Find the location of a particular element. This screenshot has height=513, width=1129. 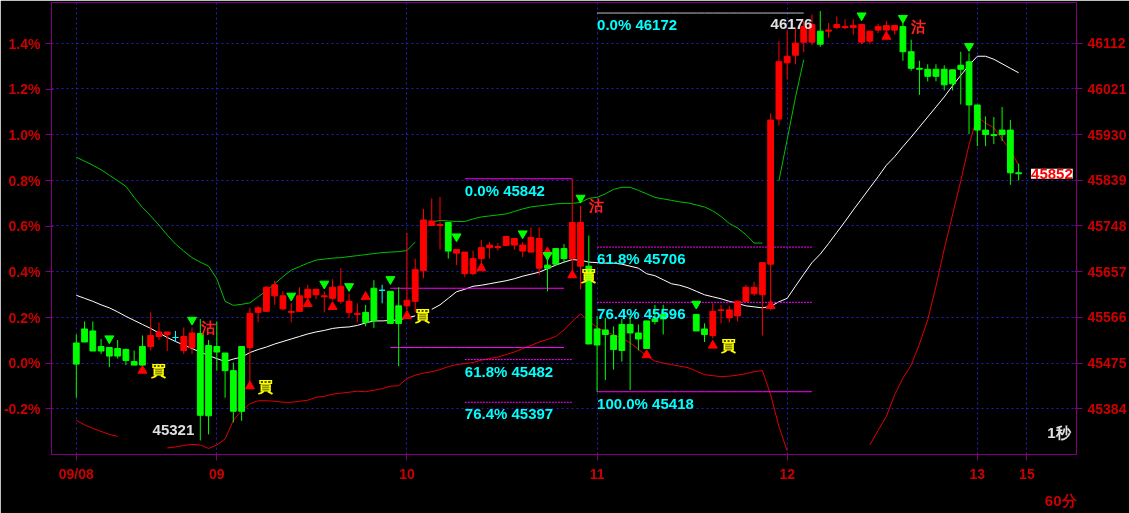

x-tick-label: 10 is located at coordinates (407, 473).